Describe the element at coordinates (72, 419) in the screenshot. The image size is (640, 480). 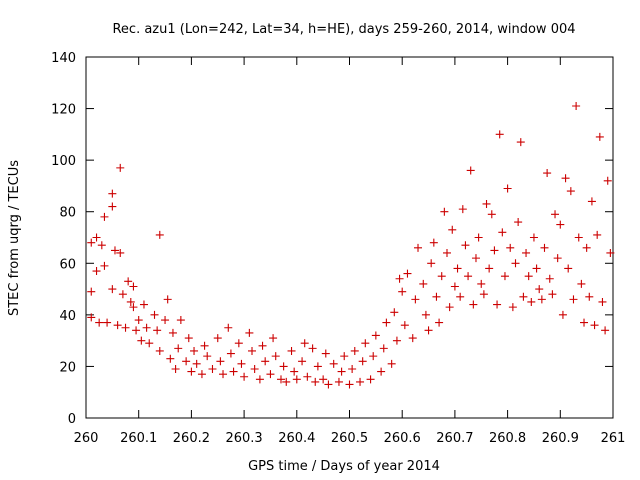
I see `y-tick-label: 0` at that location.